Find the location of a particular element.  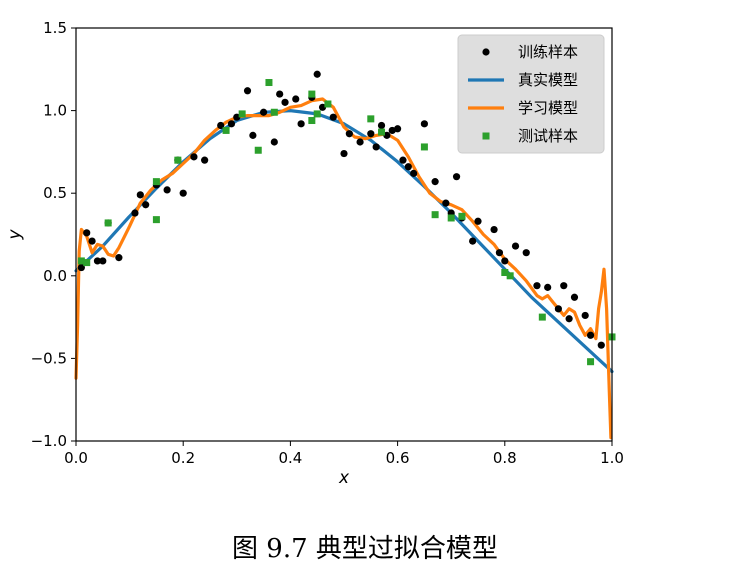

y-axis-label: y is located at coordinates (15, 235).